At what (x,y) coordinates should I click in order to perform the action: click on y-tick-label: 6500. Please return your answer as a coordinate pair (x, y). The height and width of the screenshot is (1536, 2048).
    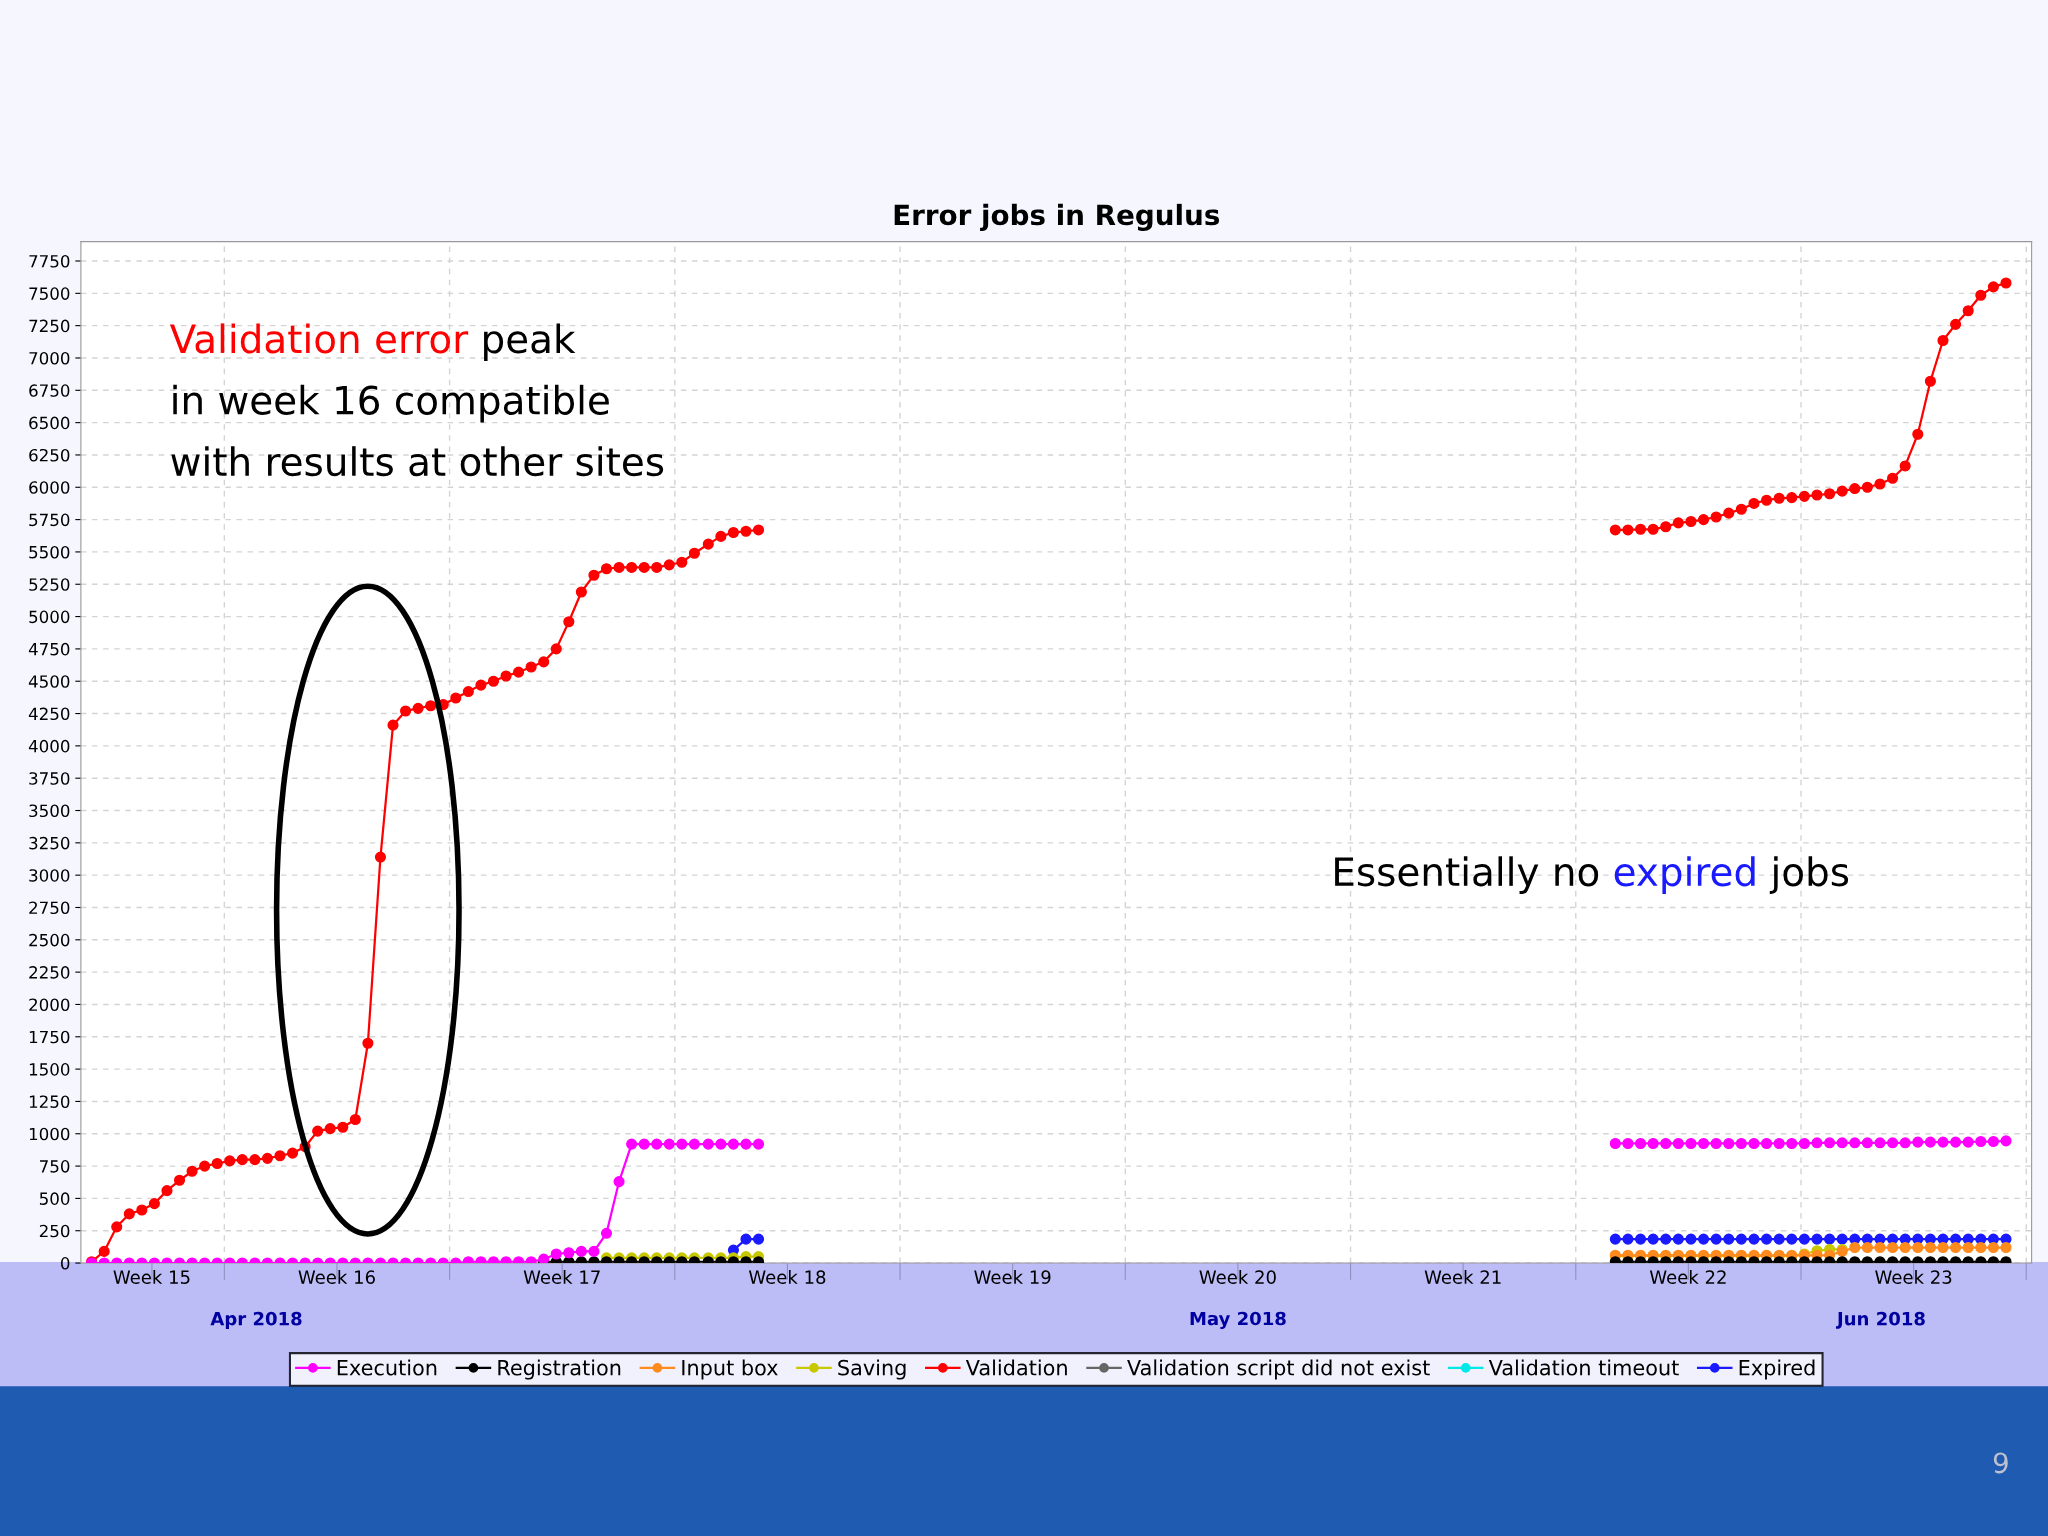
    Looking at the image, I should click on (49, 423).